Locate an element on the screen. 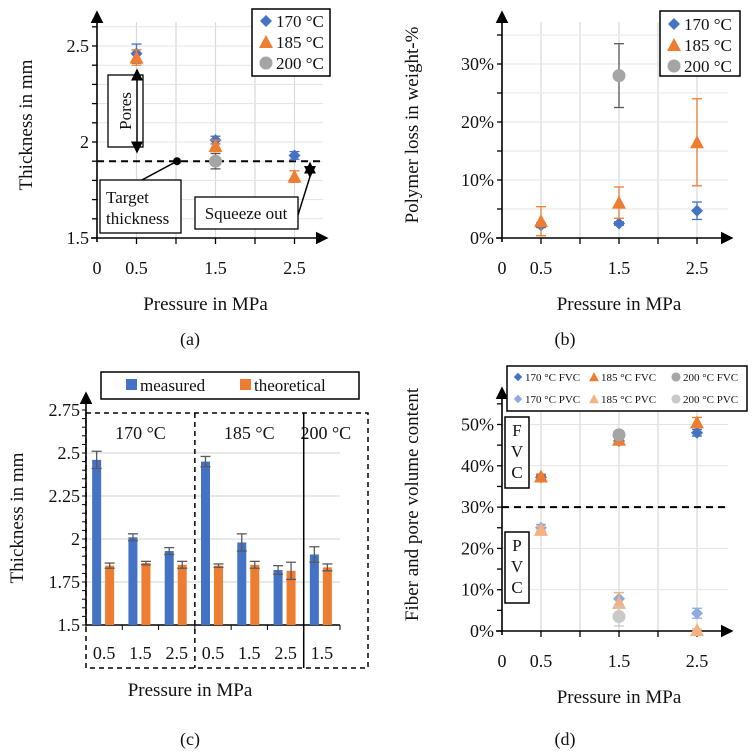  squeeze-out-label: Squeeze out is located at coordinates (246, 213).